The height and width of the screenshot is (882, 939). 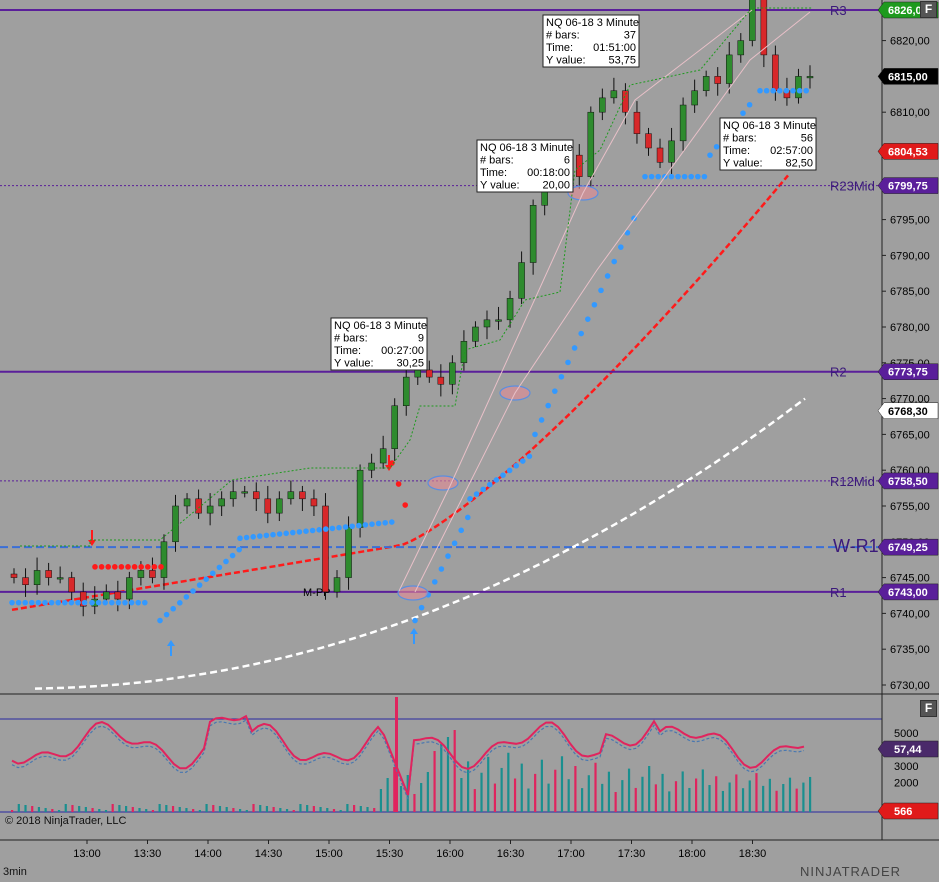 I want to click on level-tag-bg, so click(x=908, y=547).